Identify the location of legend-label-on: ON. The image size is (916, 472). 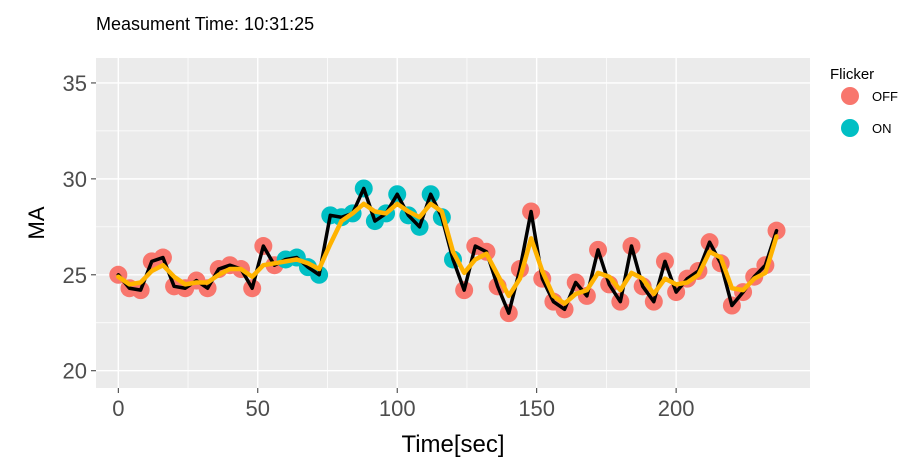
(882, 128).